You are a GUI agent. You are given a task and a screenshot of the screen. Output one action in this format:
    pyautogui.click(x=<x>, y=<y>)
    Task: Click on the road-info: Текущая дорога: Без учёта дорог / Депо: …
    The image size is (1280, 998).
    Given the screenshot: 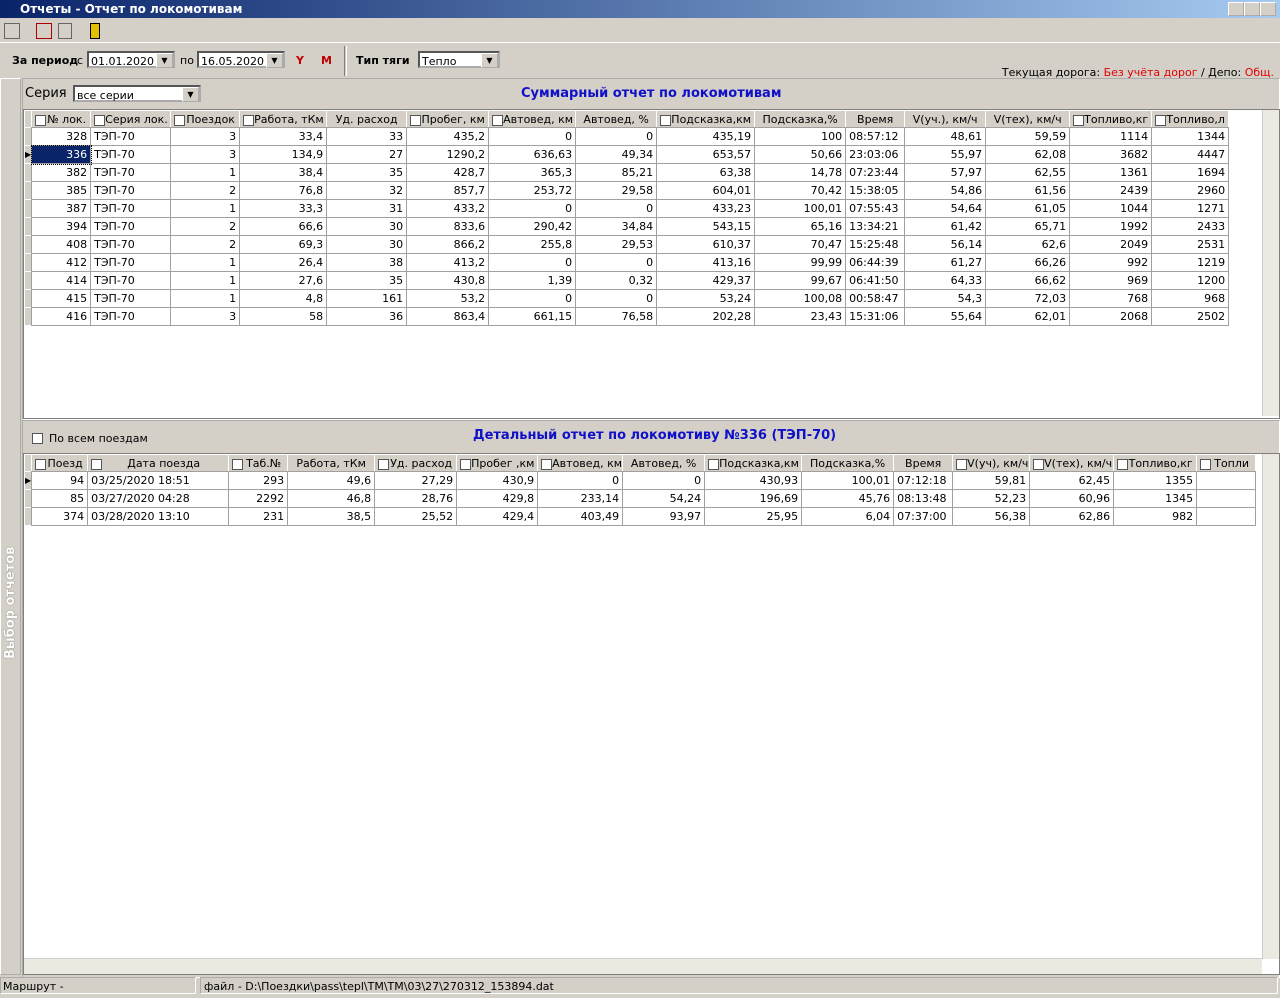 What is the action you would take?
    pyautogui.click(x=1138, y=72)
    